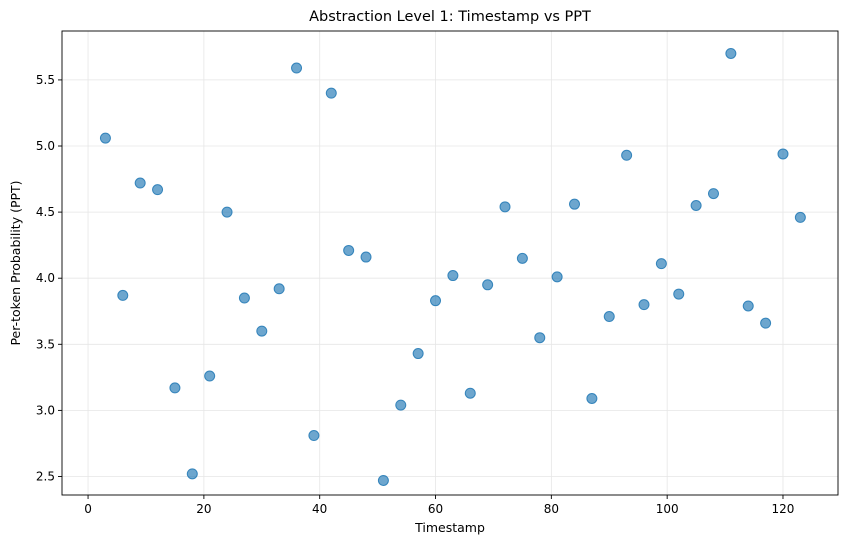 The height and width of the screenshot is (545, 846). What do you see at coordinates (45, 278) in the screenshot?
I see `y-tick-label: 4.0` at bounding box center [45, 278].